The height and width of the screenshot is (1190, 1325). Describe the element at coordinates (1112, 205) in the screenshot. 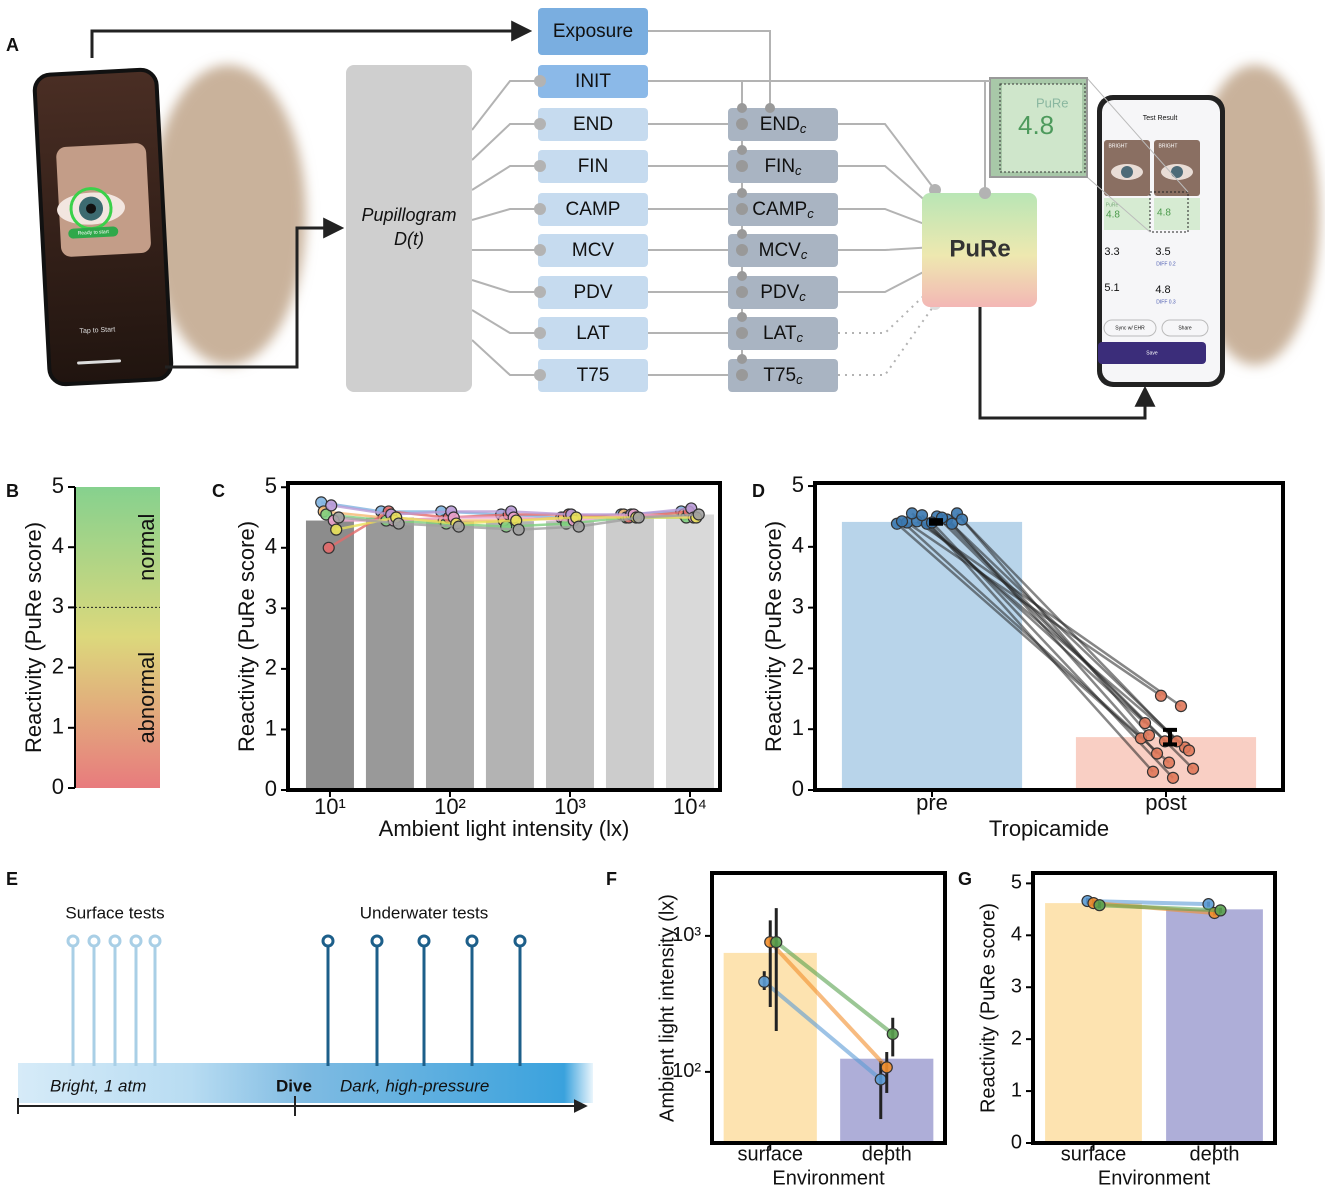

I see `score-label: PuRe` at that location.